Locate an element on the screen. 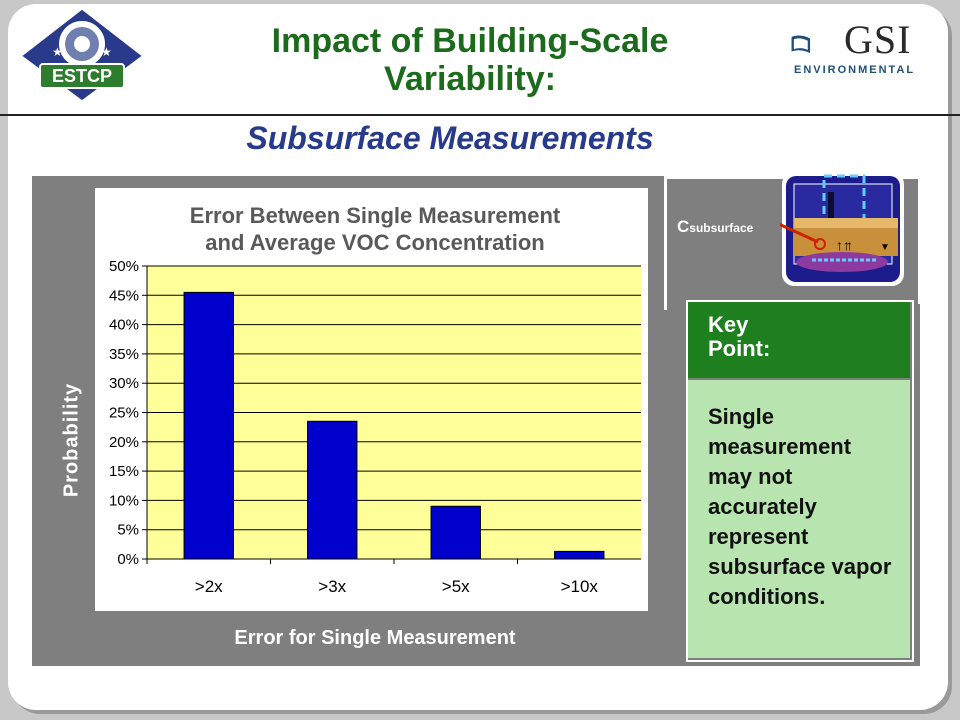 The width and height of the screenshot is (960, 720). page-subtitle: Subsurface Measurements is located at coordinates (450, 138).